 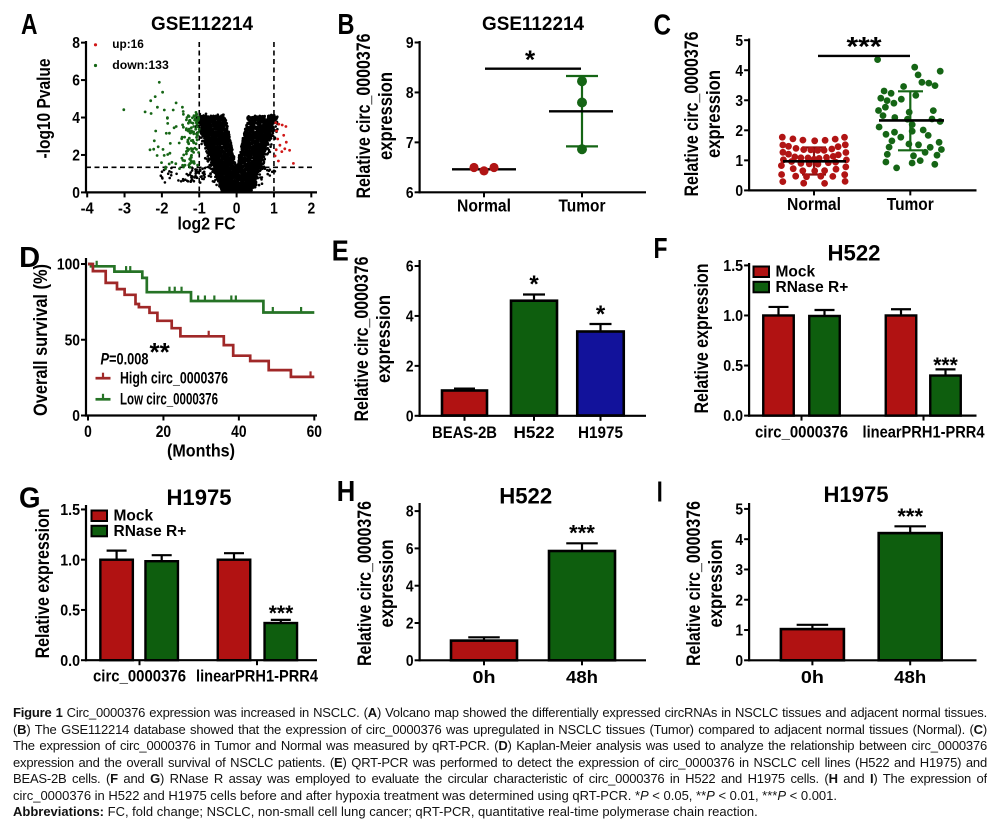 I want to click on svg-text: -1, so click(x=199, y=208).